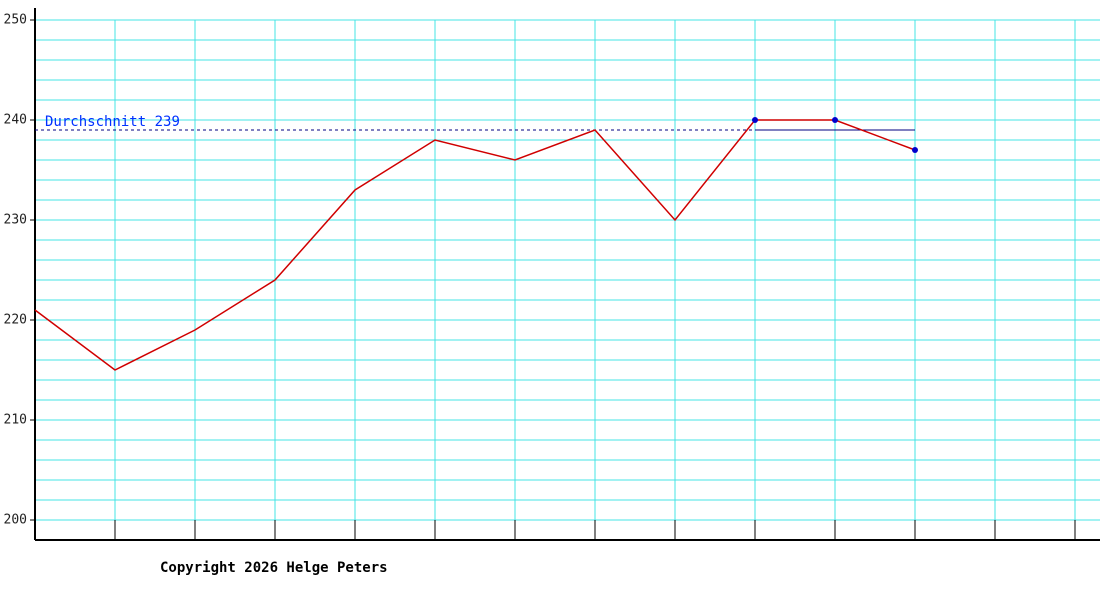  What do you see at coordinates (167, 122) in the screenshot?
I see `average-label-value: 239` at bounding box center [167, 122].